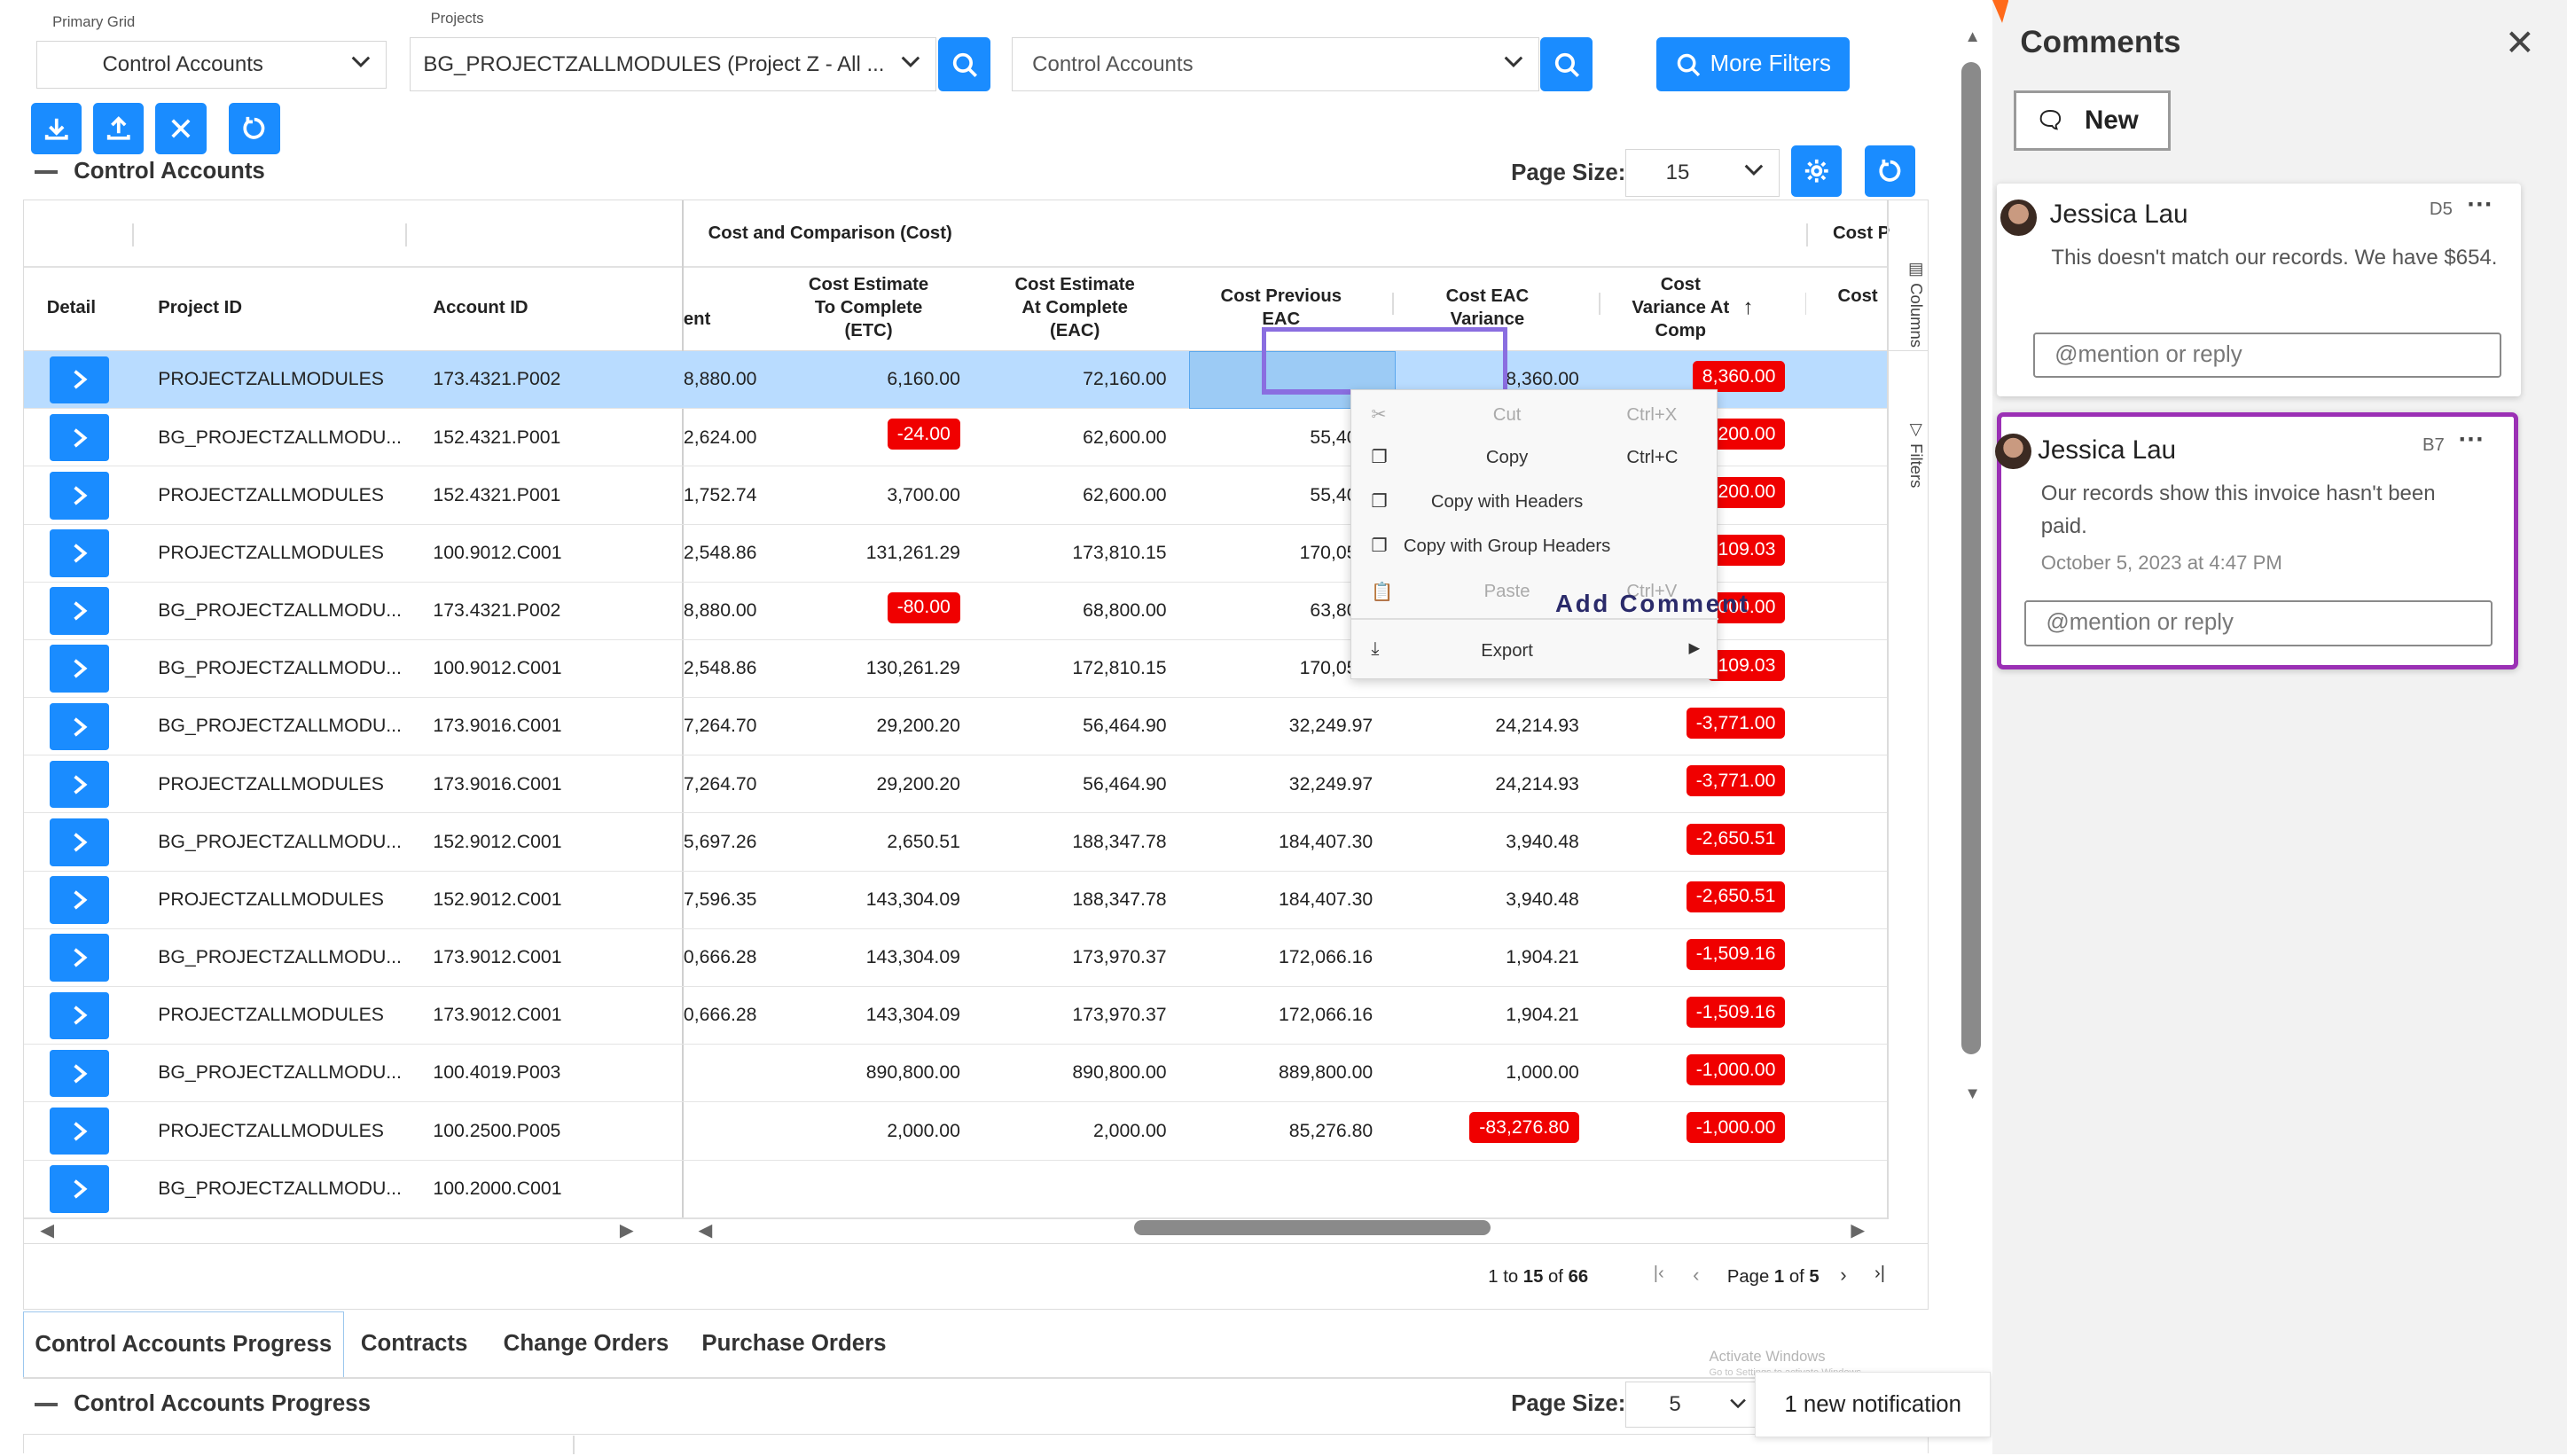 The width and height of the screenshot is (2567, 1456). Describe the element at coordinates (47, 1230) in the screenshot. I see `scroll-left-icon: ◀` at that location.